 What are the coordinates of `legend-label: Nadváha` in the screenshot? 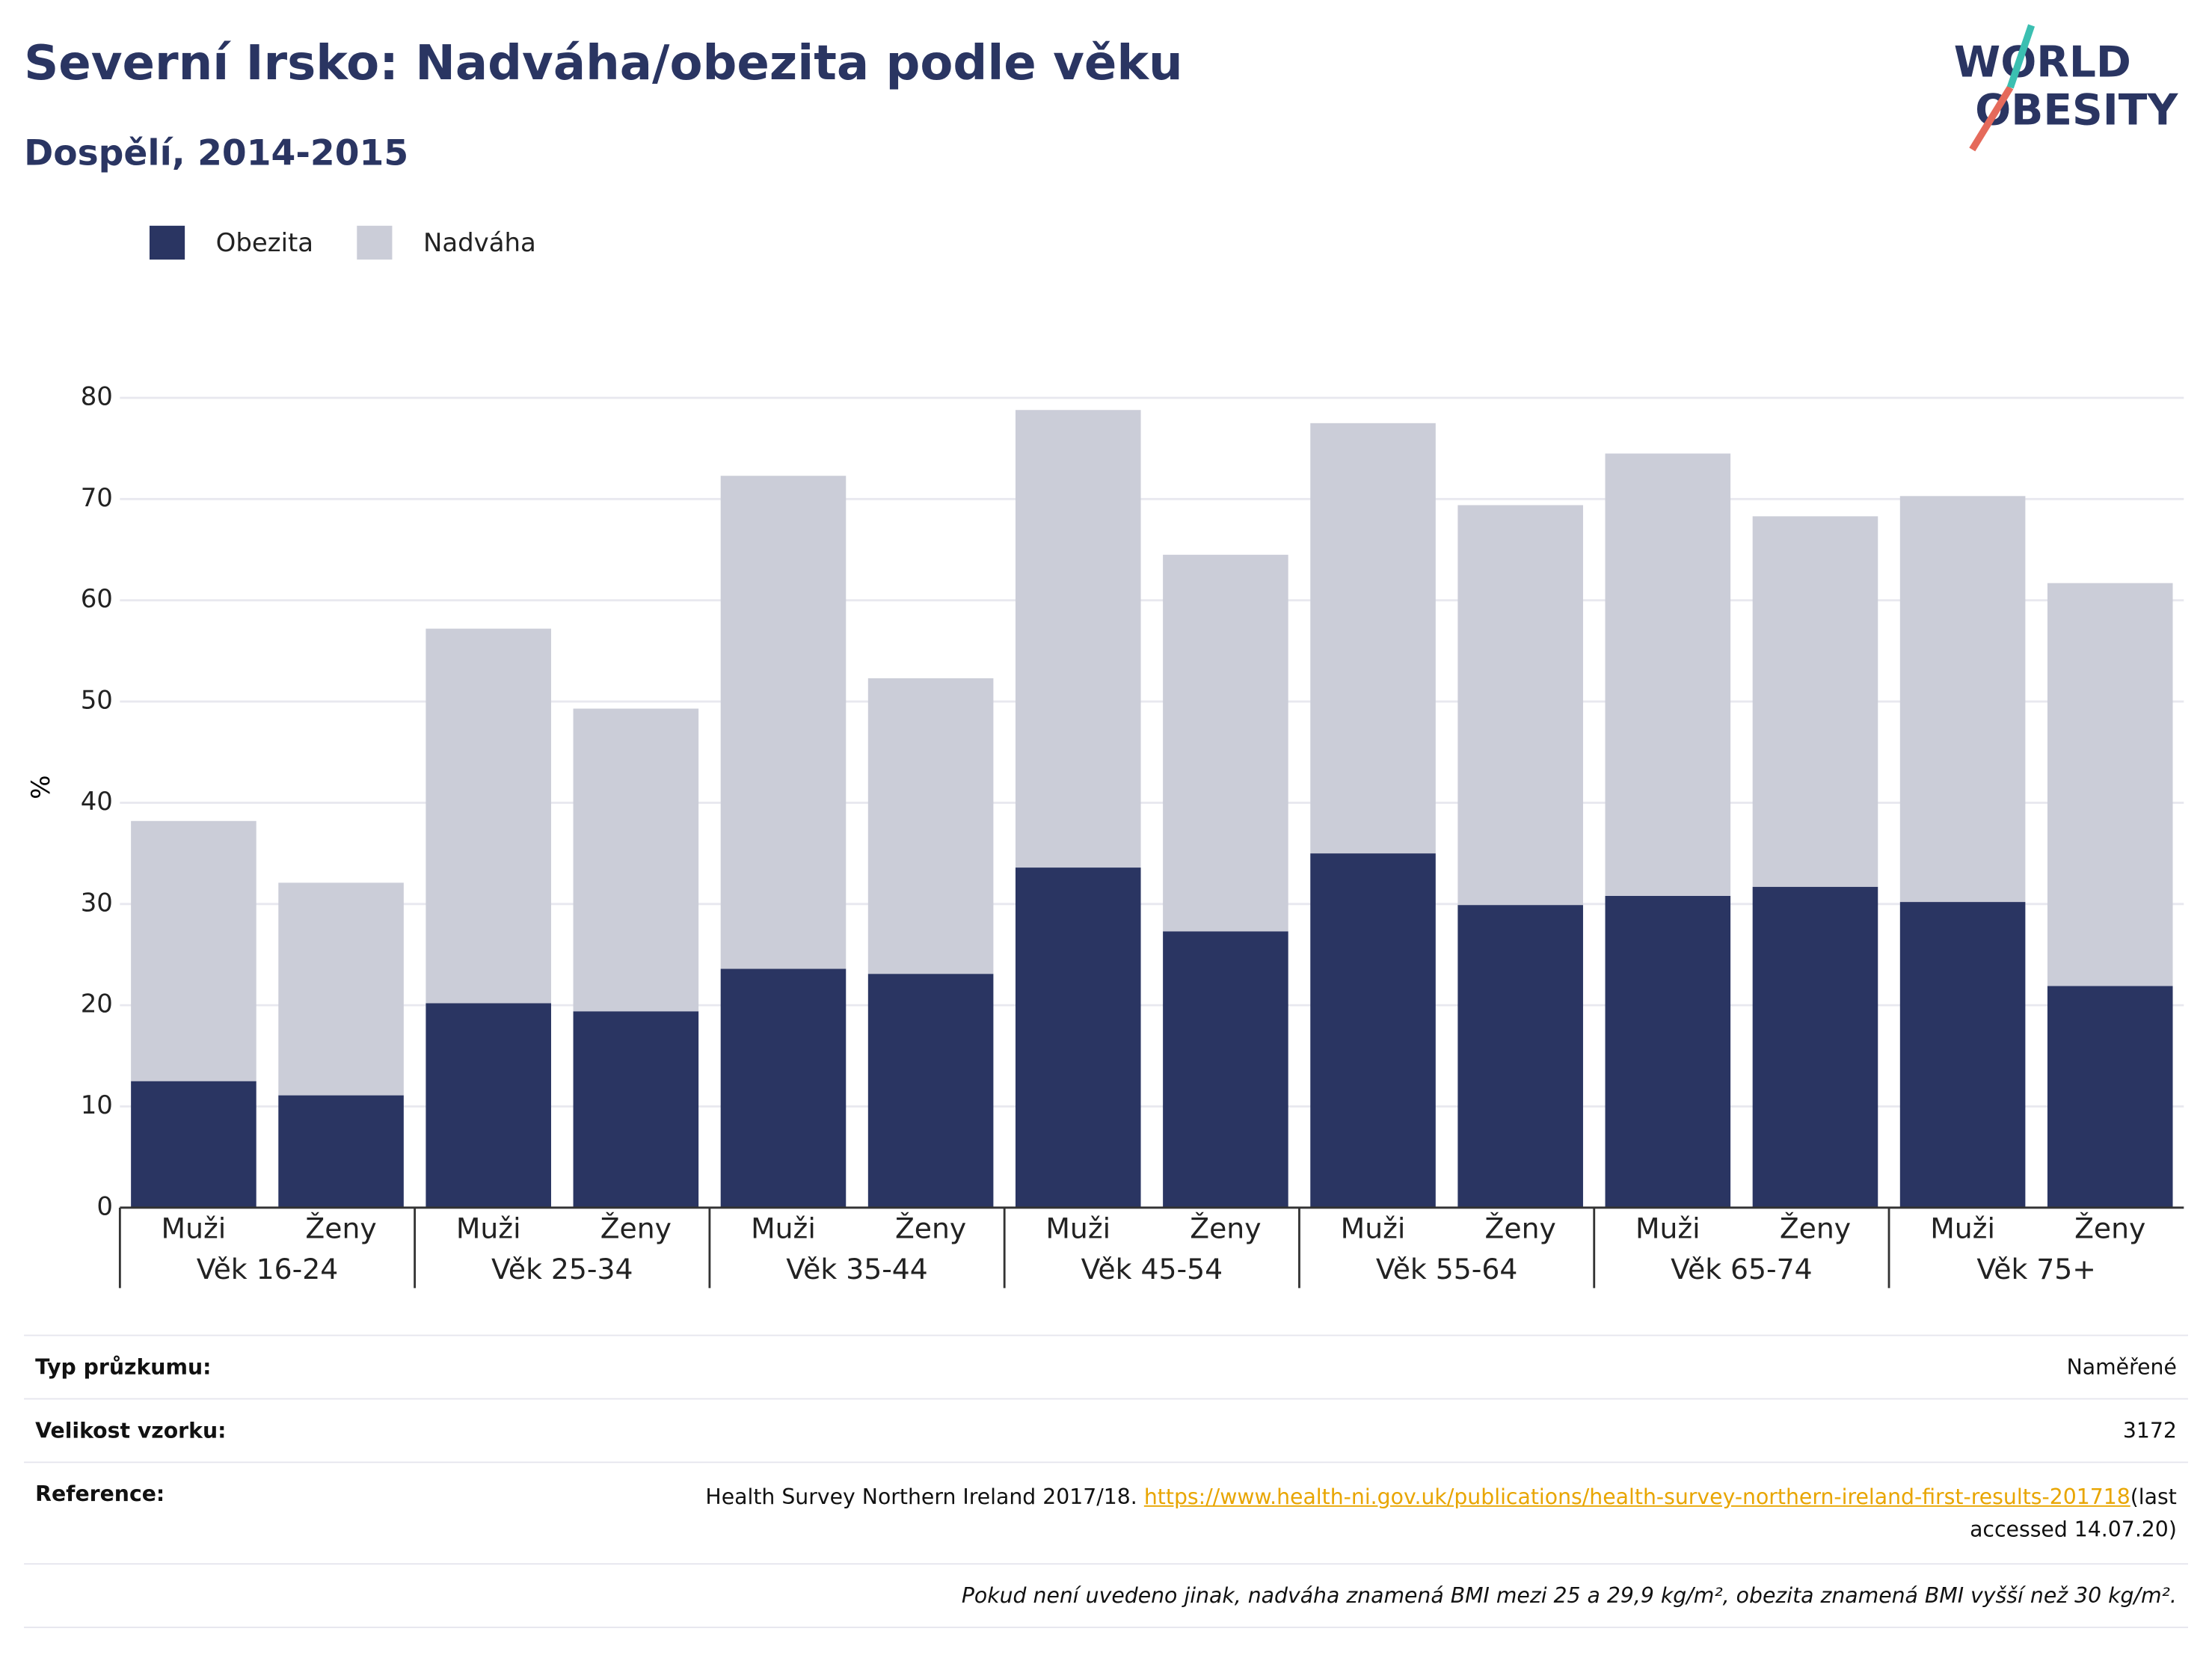 It's located at (479, 243).